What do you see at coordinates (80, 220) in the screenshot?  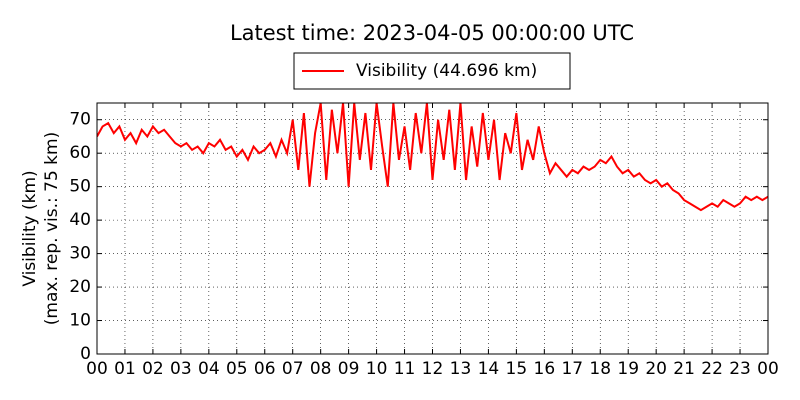 I see `y-tick-label: 40` at bounding box center [80, 220].